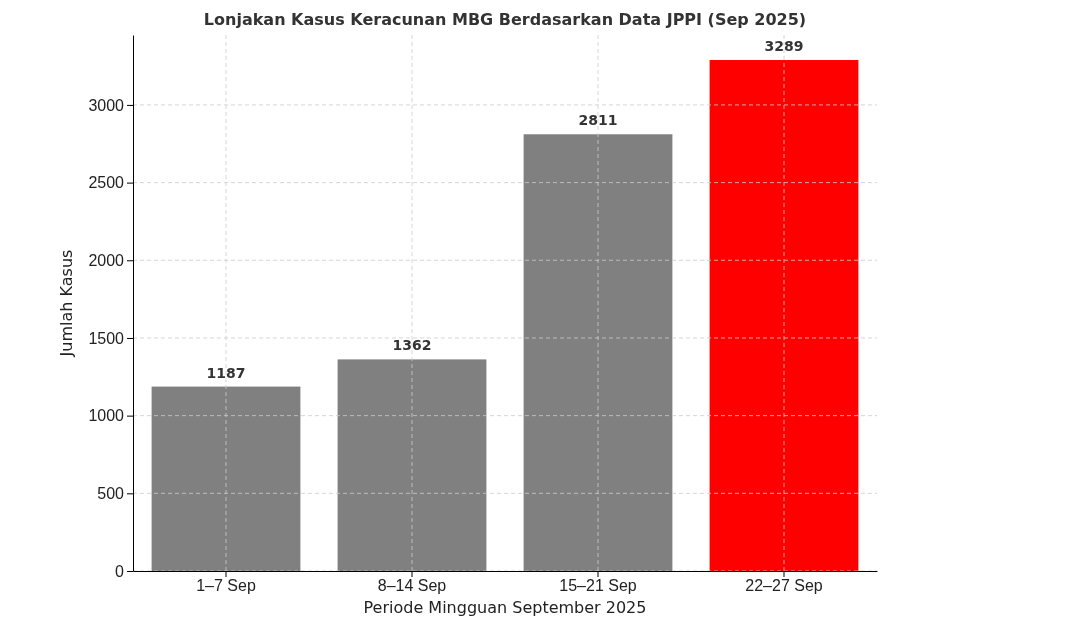  Describe the element at coordinates (111, 493) in the screenshot. I see `y-tick-label: 500` at that location.